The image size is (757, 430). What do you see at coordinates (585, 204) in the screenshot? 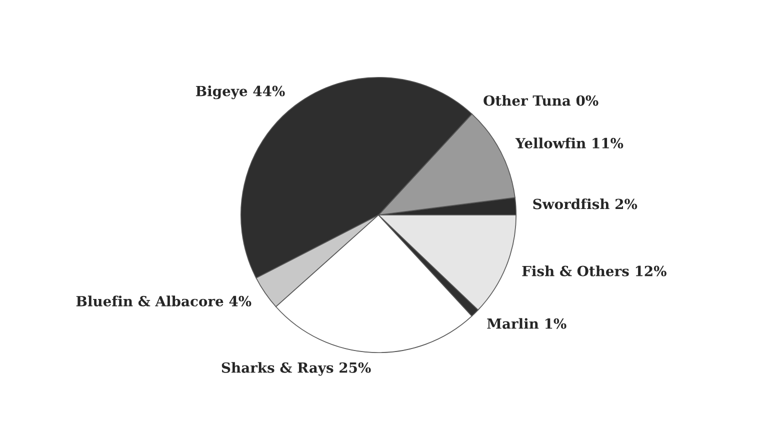
I see `slice-label: Swordfish 2%` at bounding box center [585, 204].